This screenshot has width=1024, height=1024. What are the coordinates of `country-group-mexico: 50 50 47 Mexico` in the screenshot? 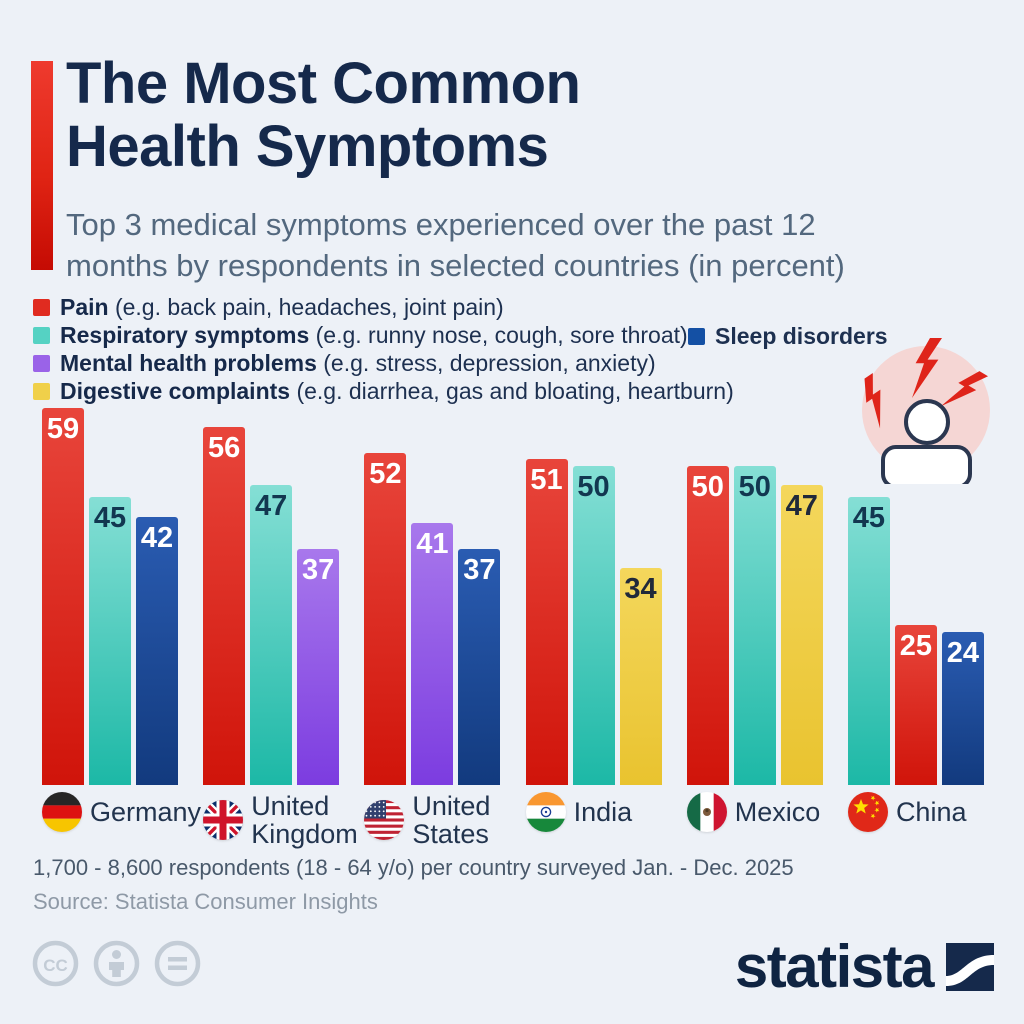 It's located at (754, 628).